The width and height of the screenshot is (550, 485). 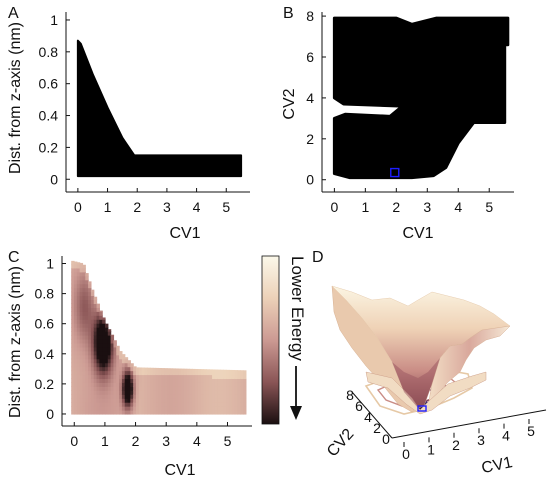 What do you see at coordinates (365, 207) in the screenshot?
I see `panel-b-xtick-label: 1` at bounding box center [365, 207].